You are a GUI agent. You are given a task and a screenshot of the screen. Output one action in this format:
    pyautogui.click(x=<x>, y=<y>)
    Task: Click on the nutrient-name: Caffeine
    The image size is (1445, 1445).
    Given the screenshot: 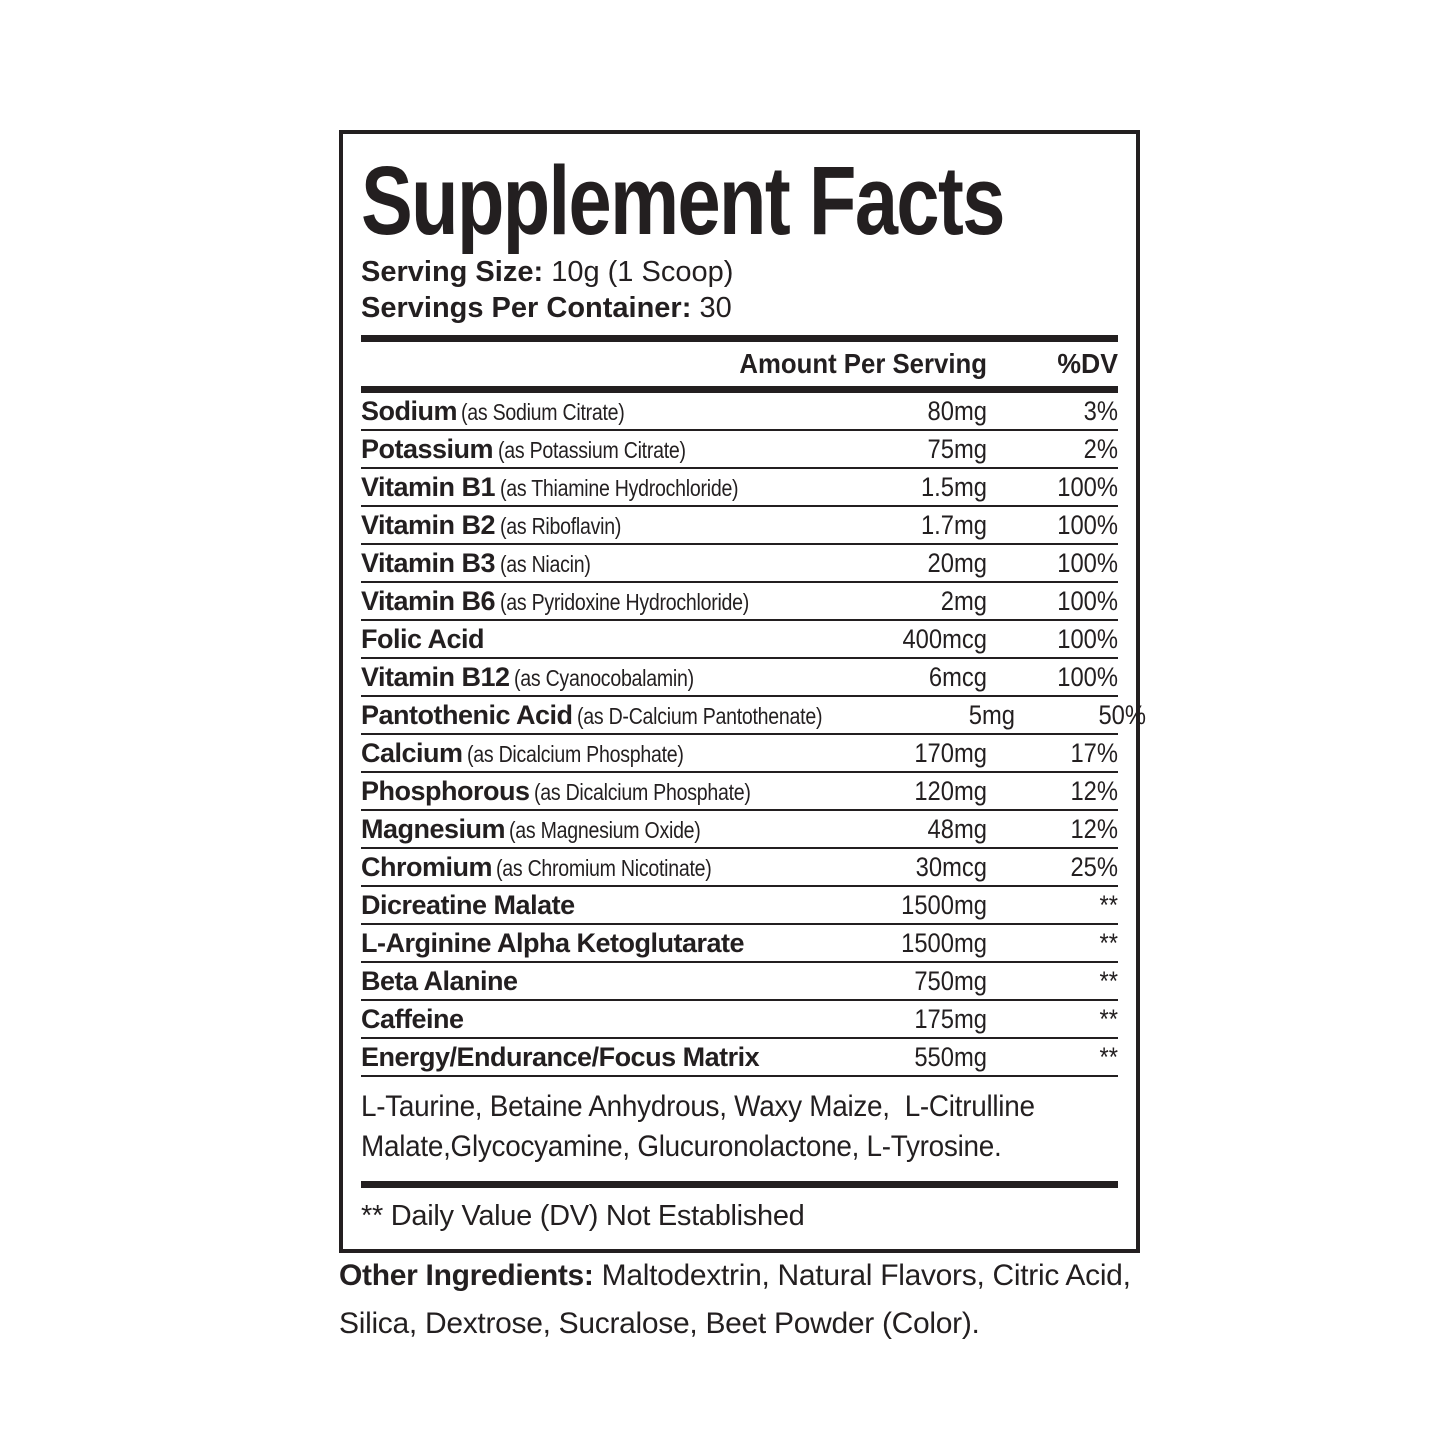 What is the action you would take?
    pyautogui.click(x=412, y=1018)
    